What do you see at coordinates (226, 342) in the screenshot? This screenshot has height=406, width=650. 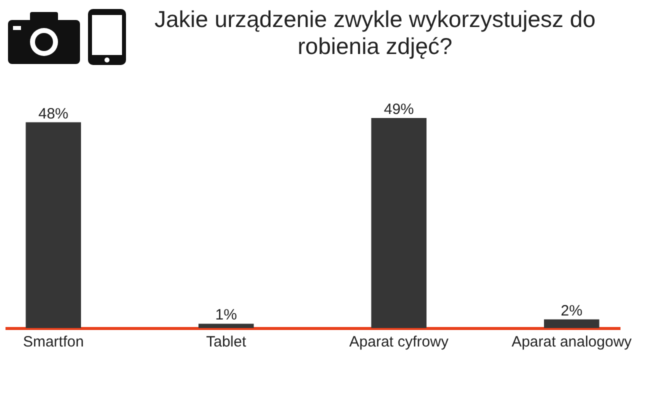 I see `x-tick-label: Tablet` at bounding box center [226, 342].